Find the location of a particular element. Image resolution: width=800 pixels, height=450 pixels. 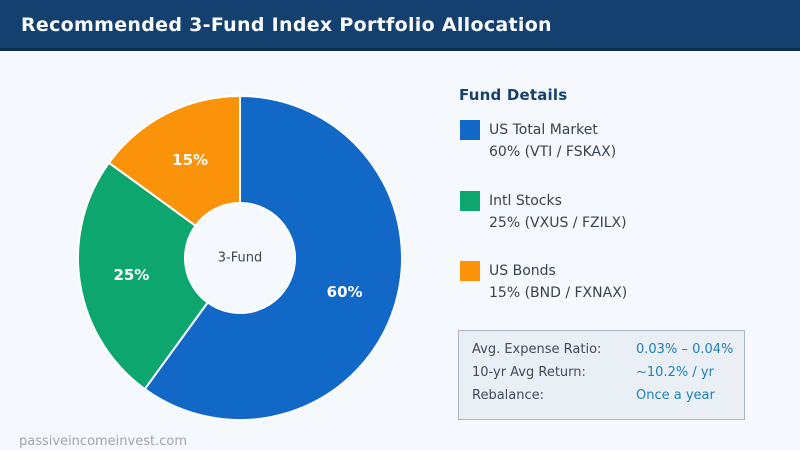

stat-label: Avg. Expense Ratio: is located at coordinates (537, 349).